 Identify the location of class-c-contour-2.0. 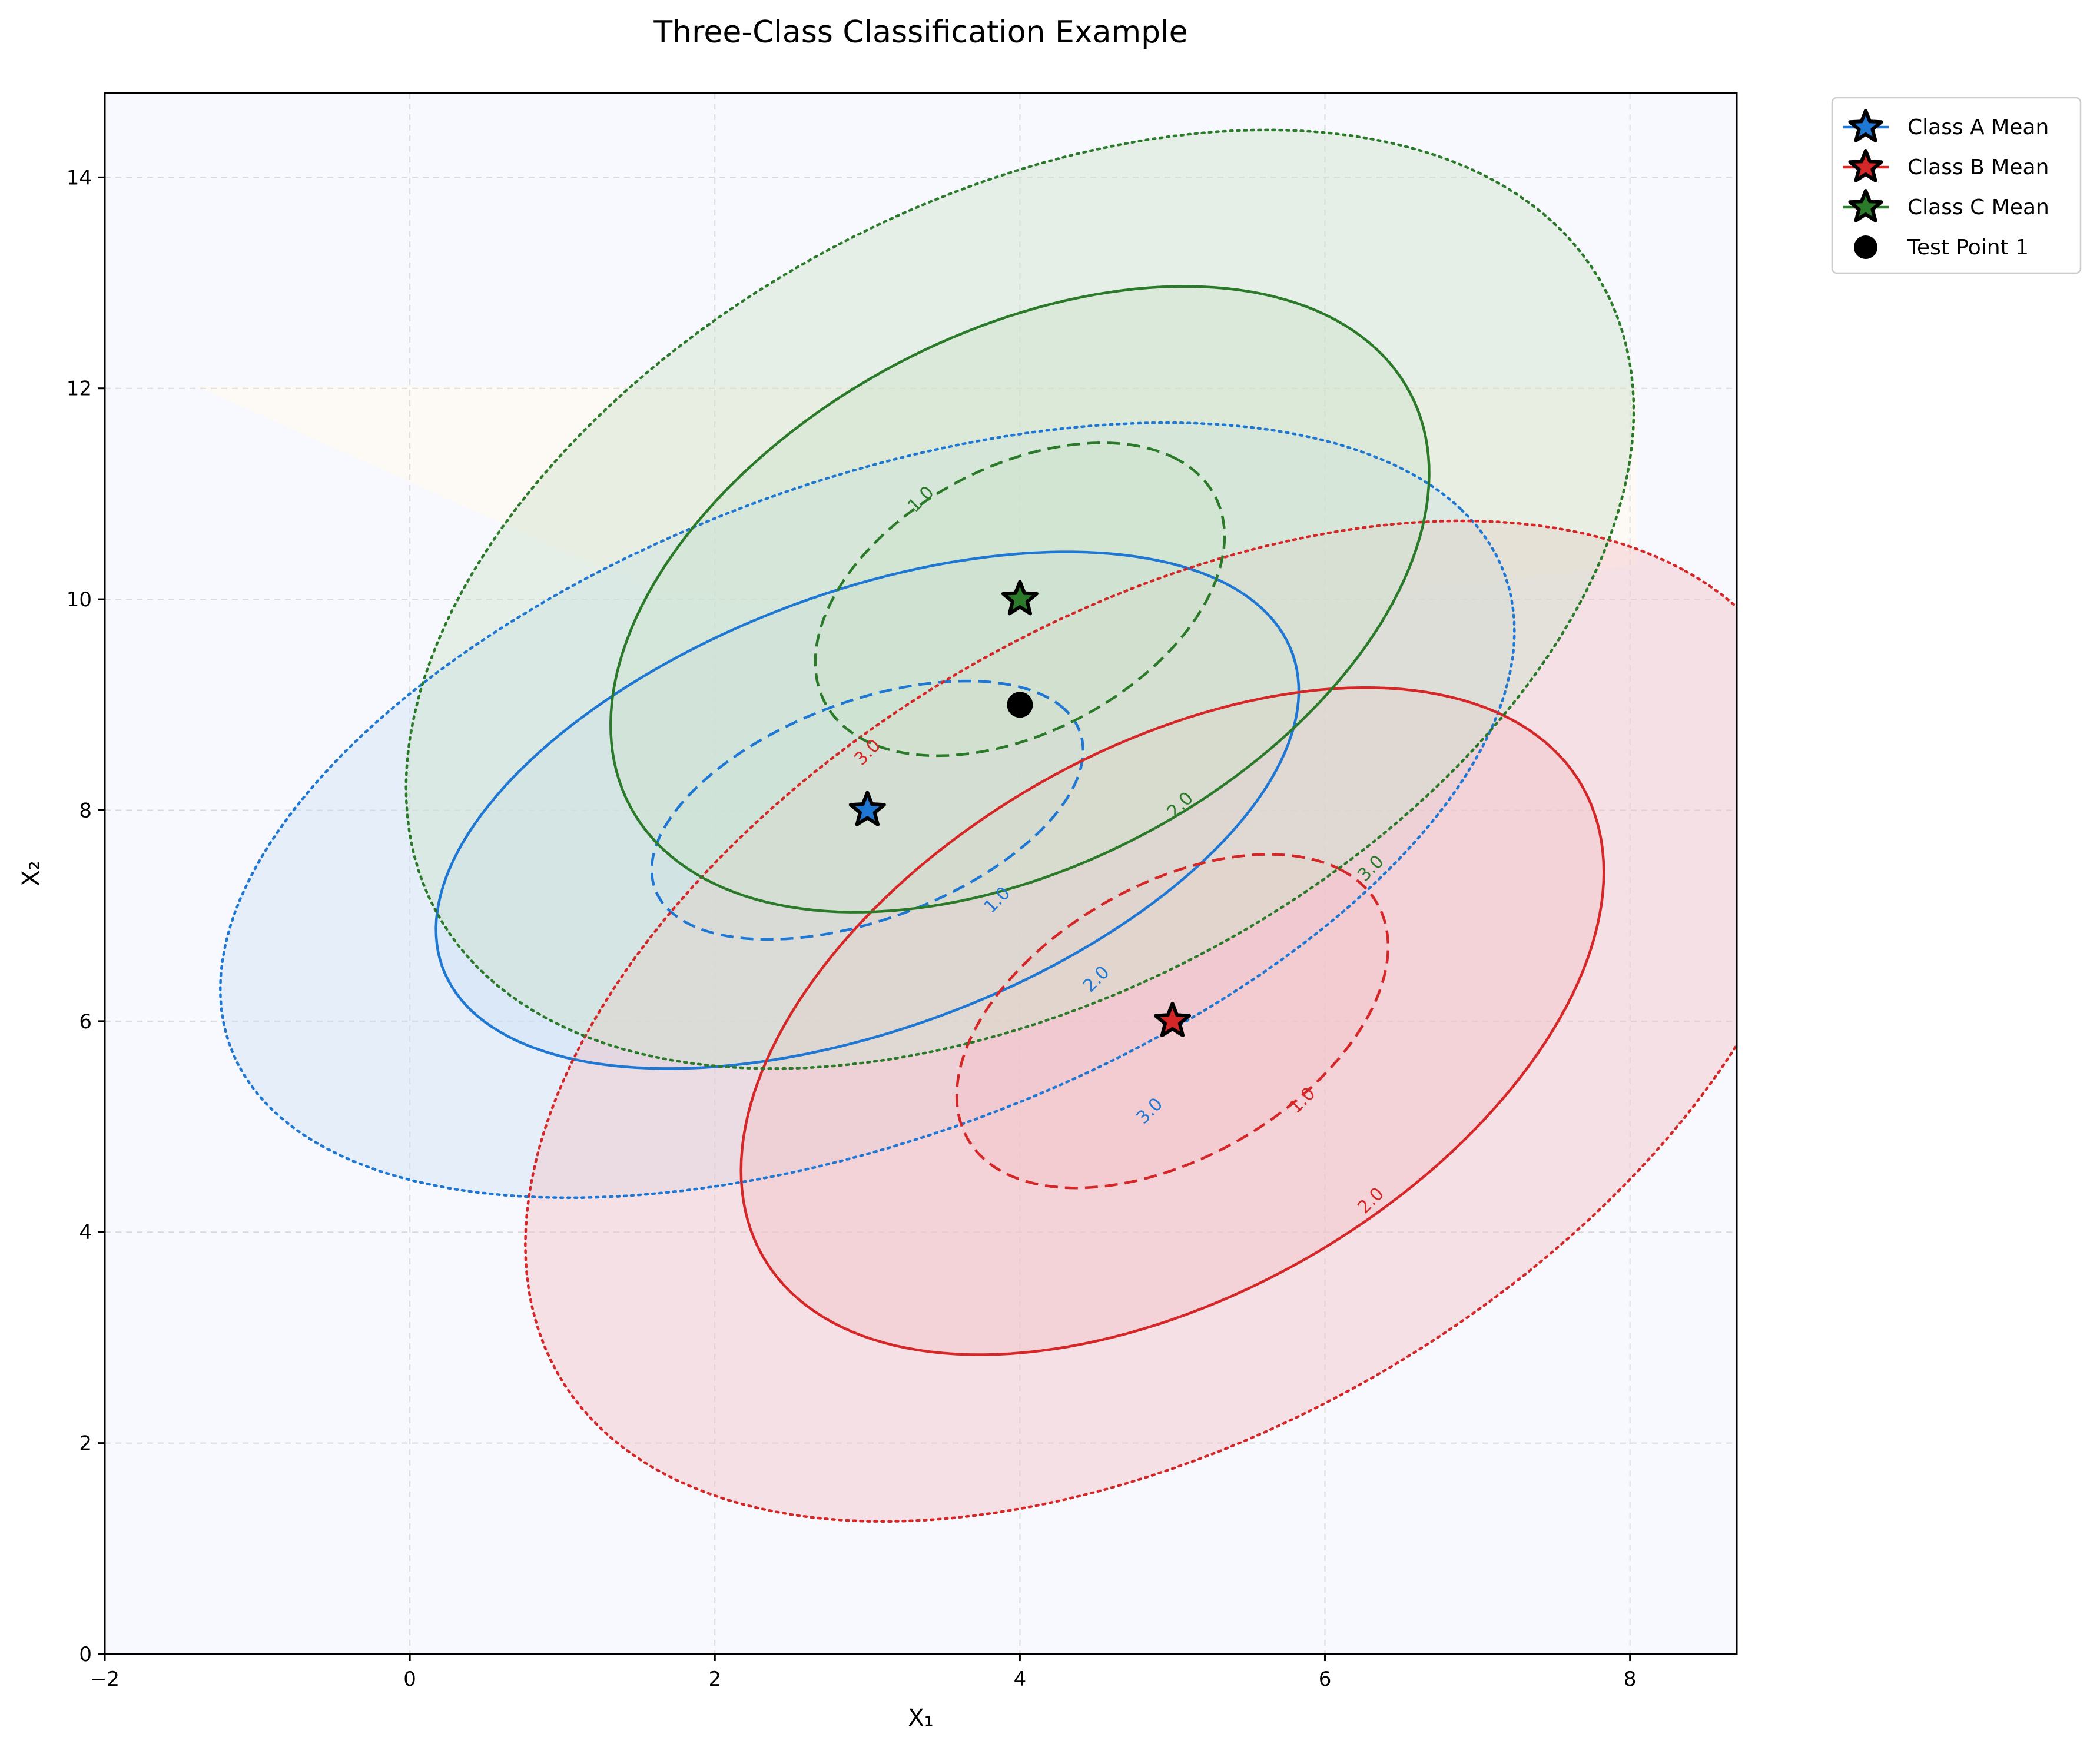
(1020, 599).